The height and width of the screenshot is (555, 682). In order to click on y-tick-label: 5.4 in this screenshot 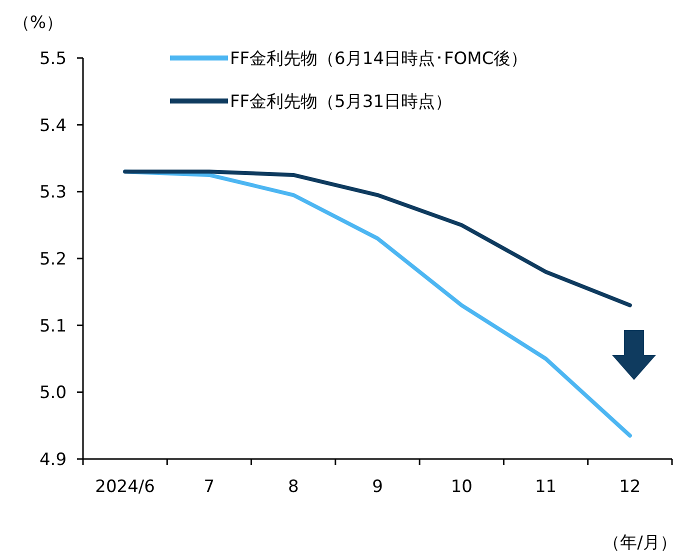, I will do `click(53, 126)`.